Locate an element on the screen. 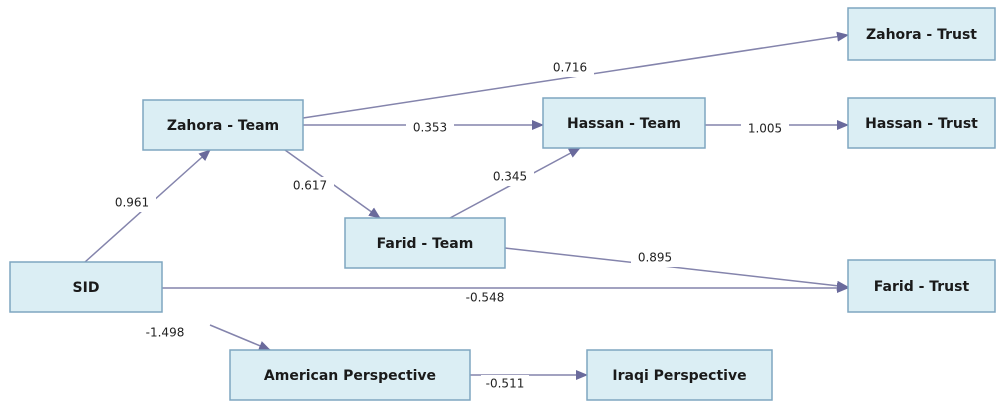 The height and width of the screenshot is (404, 1003). node-label: Zahora - Trust is located at coordinates (921, 35).